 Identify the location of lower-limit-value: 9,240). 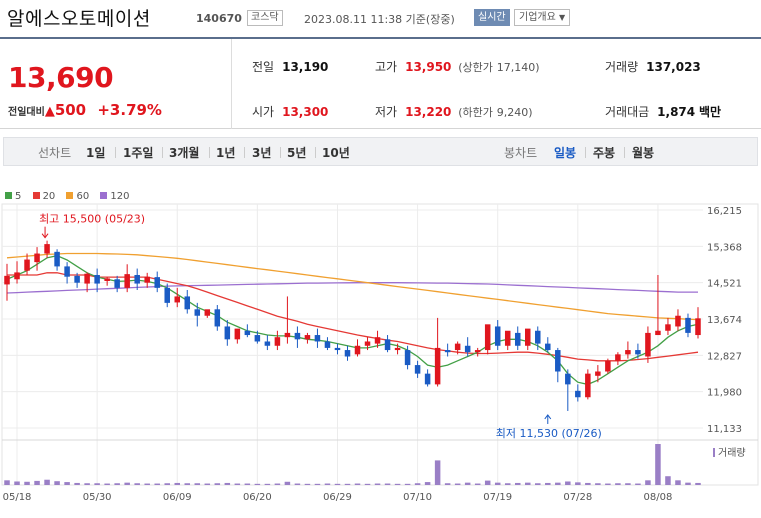
(514, 112).